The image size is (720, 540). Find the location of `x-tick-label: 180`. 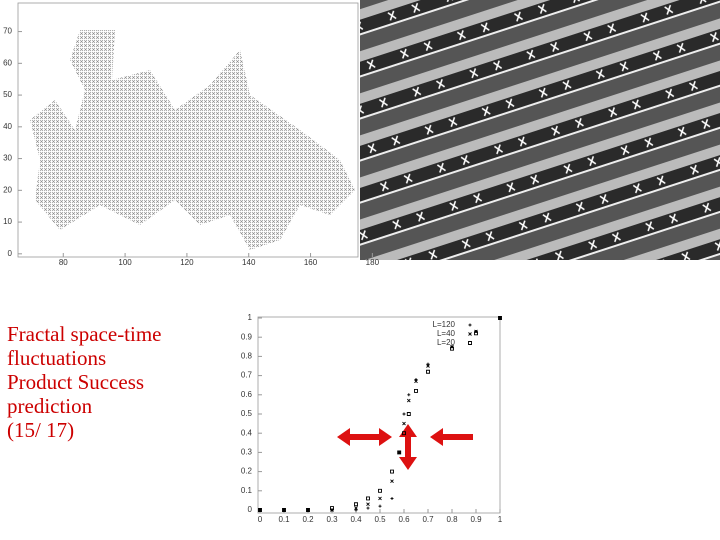

x-tick-label: 180 is located at coordinates (373, 262).